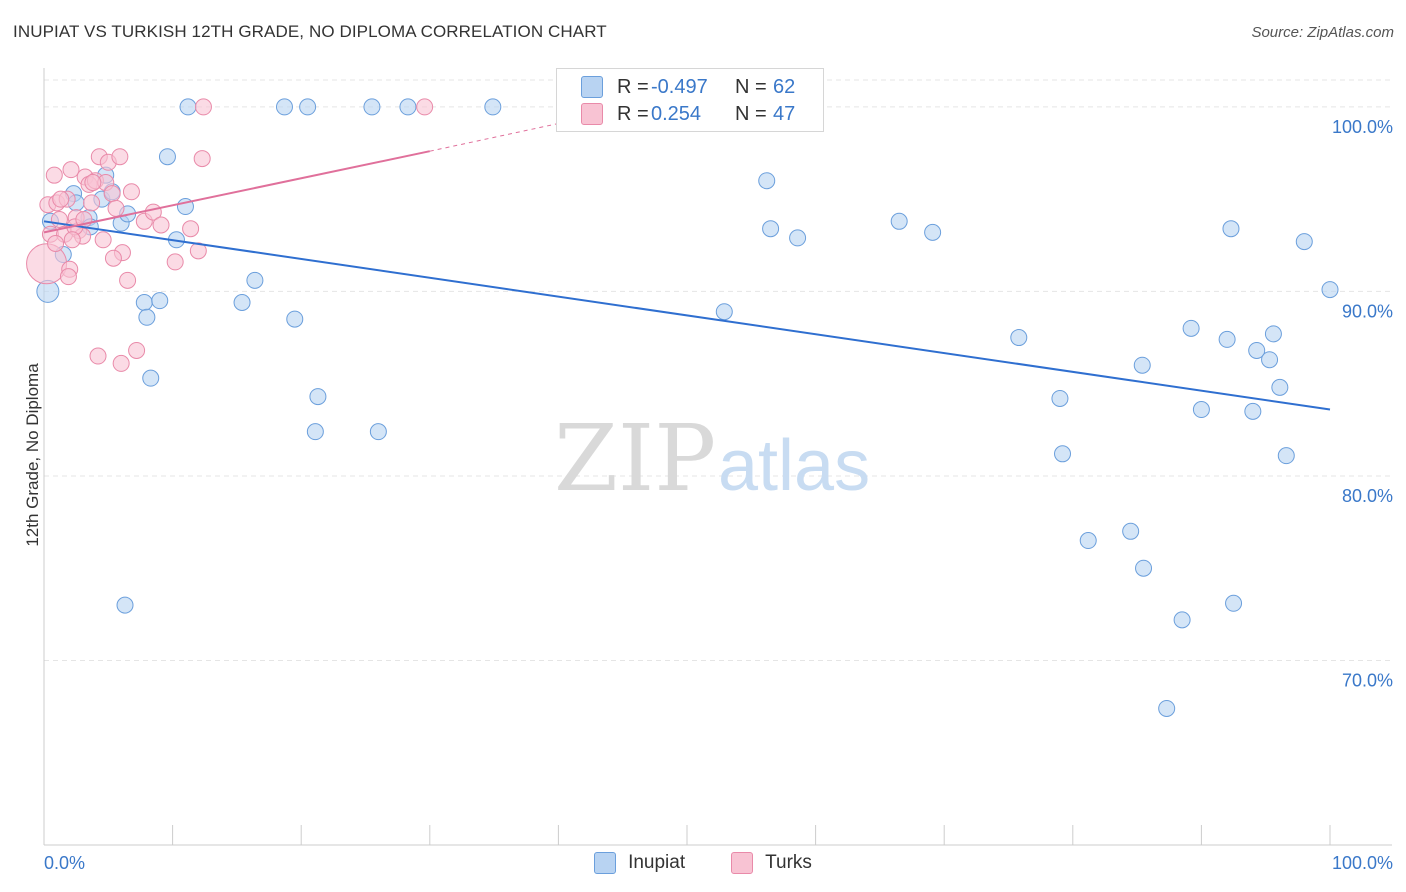  I want to click on legend-row-turks: R = 0.254 N = 47, so click(688, 114).